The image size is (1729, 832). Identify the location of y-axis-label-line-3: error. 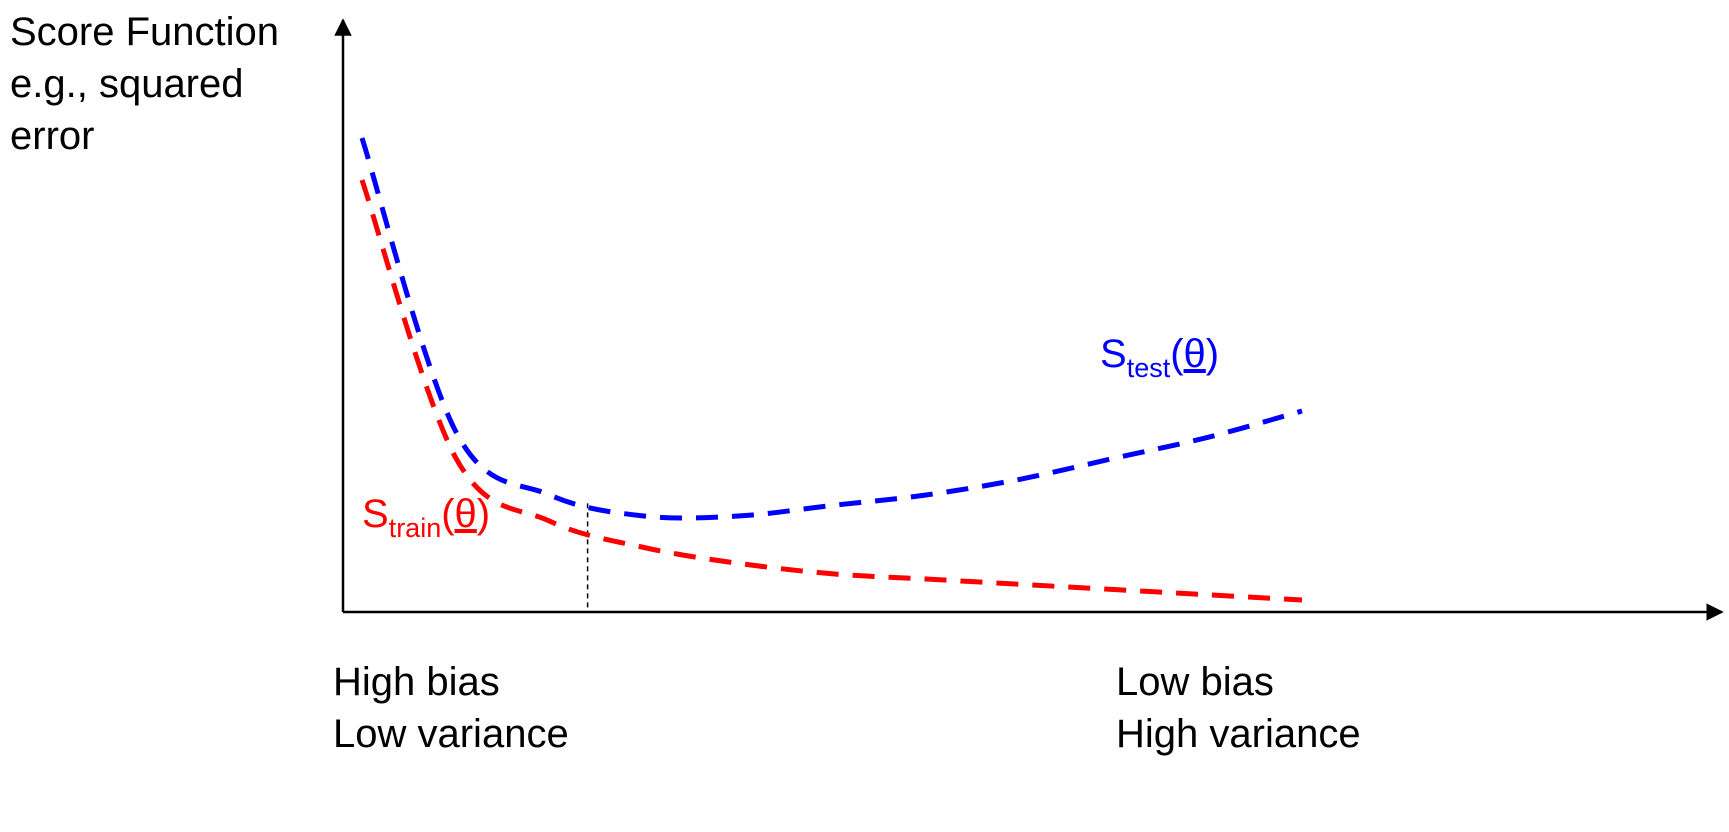
(52, 136).